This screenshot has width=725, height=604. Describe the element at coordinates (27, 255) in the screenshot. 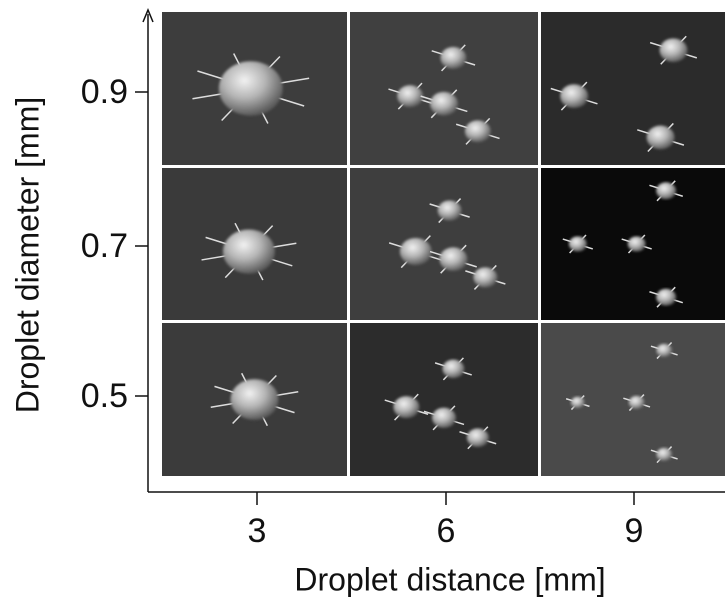

I see `y-axis-label: Droplet diameter [mm]` at that location.